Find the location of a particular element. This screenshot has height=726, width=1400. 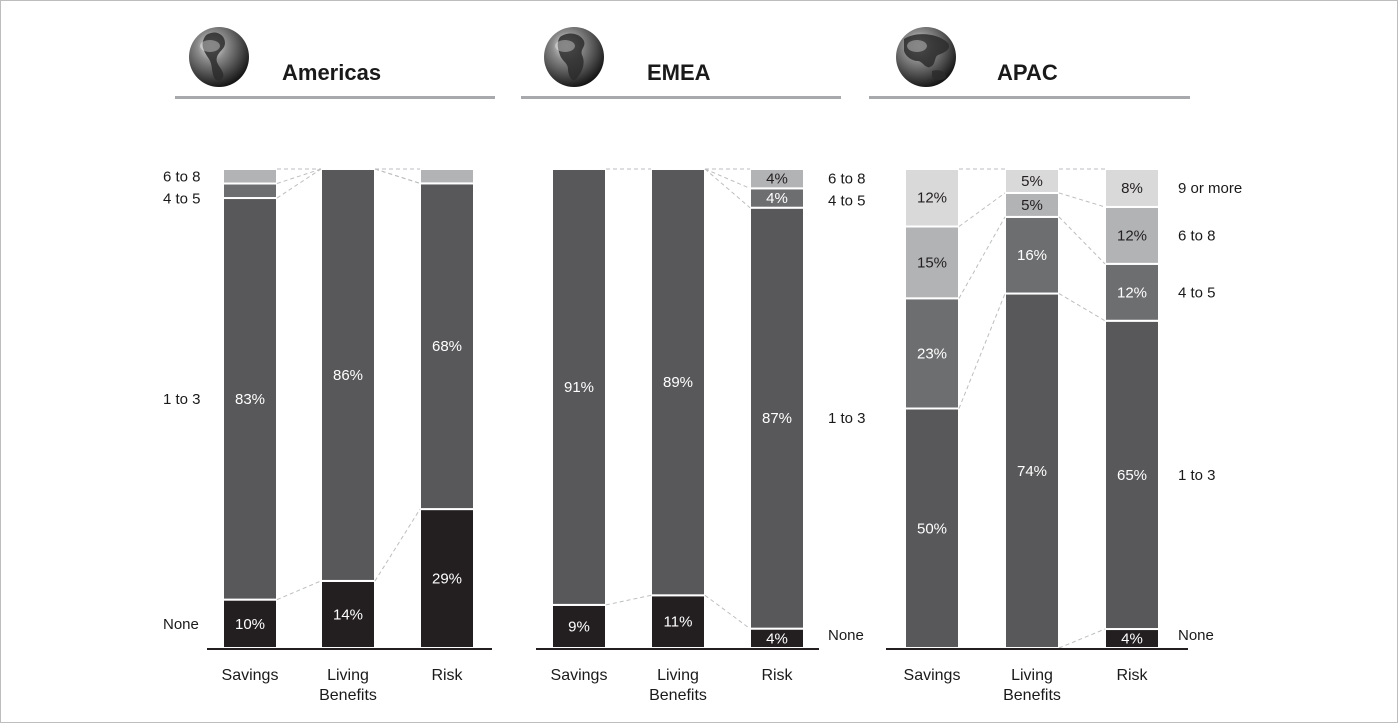

data-label: 86% is located at coordinates (348, 375).